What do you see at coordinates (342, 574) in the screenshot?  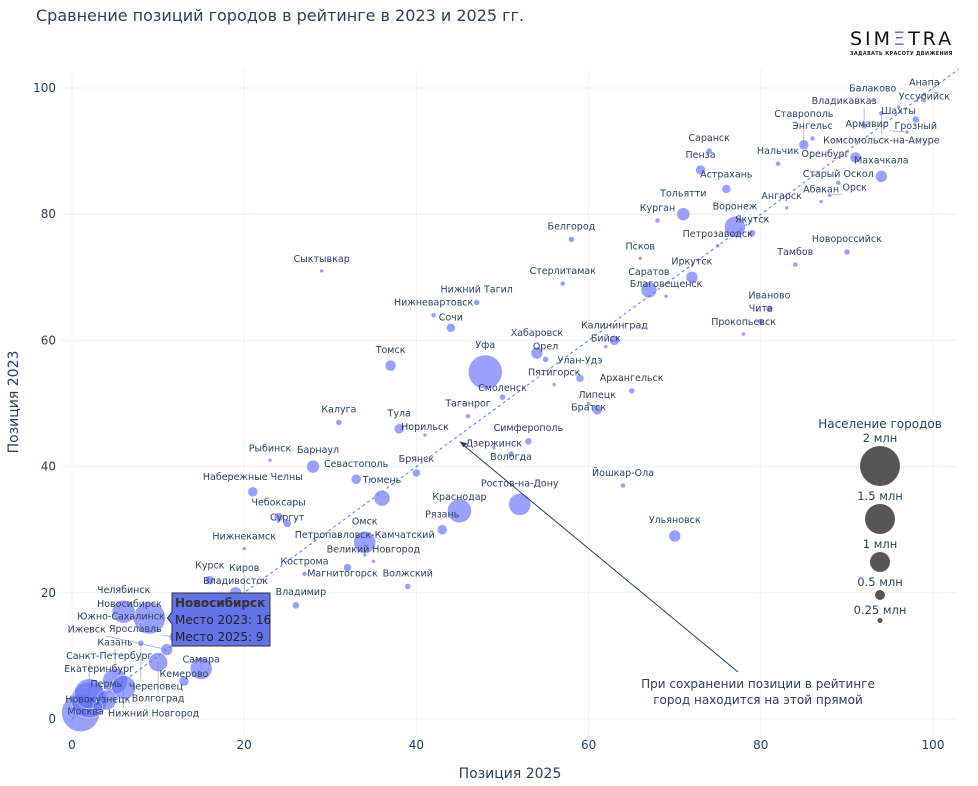 I see `point-label: Магнитогорск` at bounding box center [342, 574].